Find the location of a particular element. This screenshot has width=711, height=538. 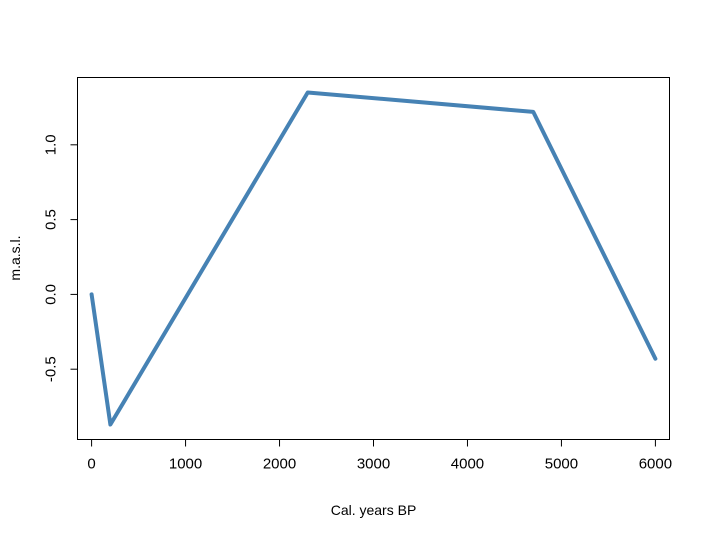

y-axis-label: m.a.s.l. is located at coordinates (15, 257).